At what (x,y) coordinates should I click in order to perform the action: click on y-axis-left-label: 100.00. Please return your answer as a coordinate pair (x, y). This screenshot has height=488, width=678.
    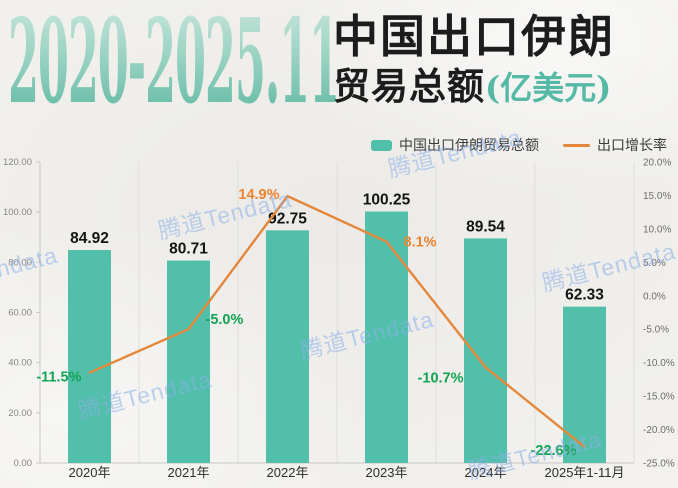
    Looking at the image, I should click on (17, 212).